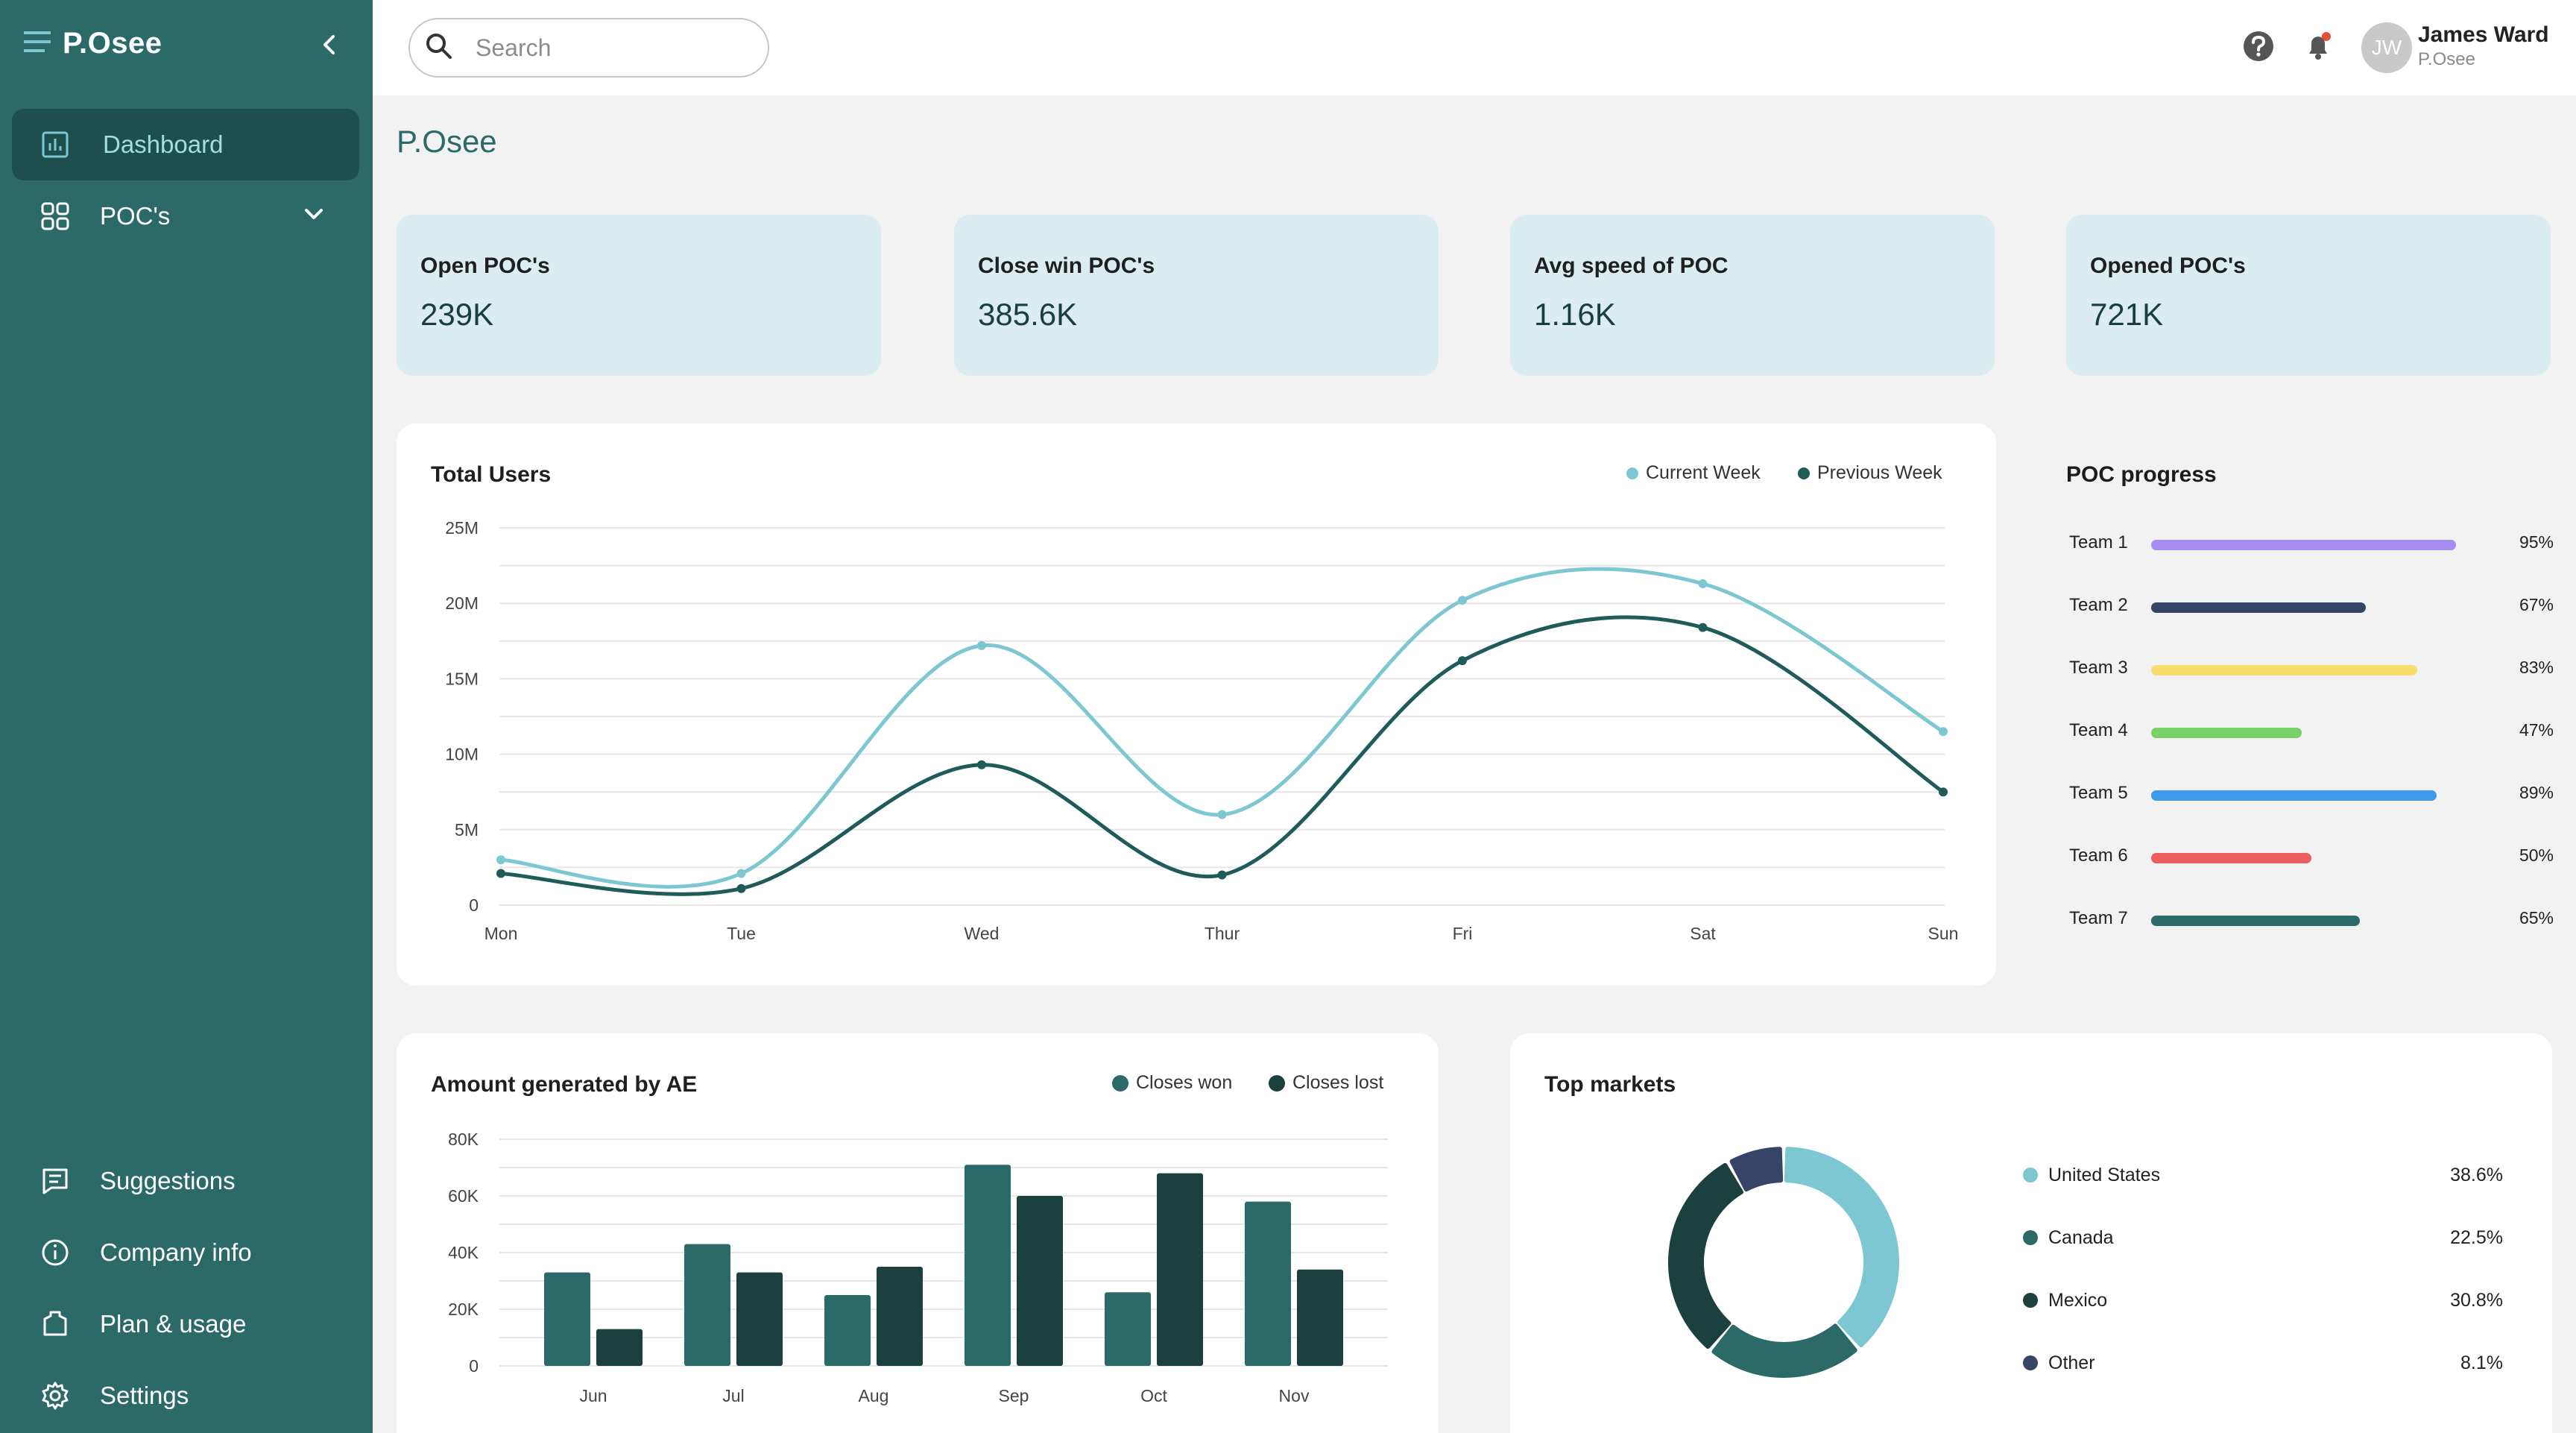 Image resolution: width=2576 pixels, height=1433 pixels. What do you see at coordinates (2483, 34) in the screenshot?
I see `user-name: James Ward` at bounding box center [2483, 34].